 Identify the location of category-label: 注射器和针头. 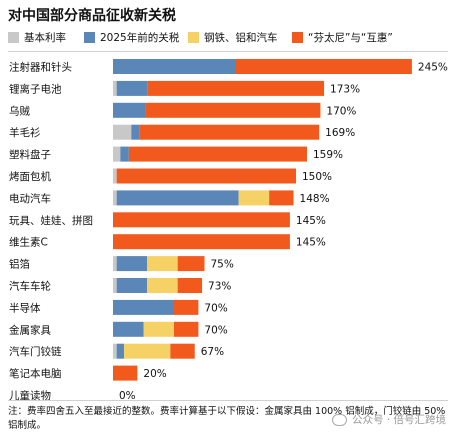
(40, 67).